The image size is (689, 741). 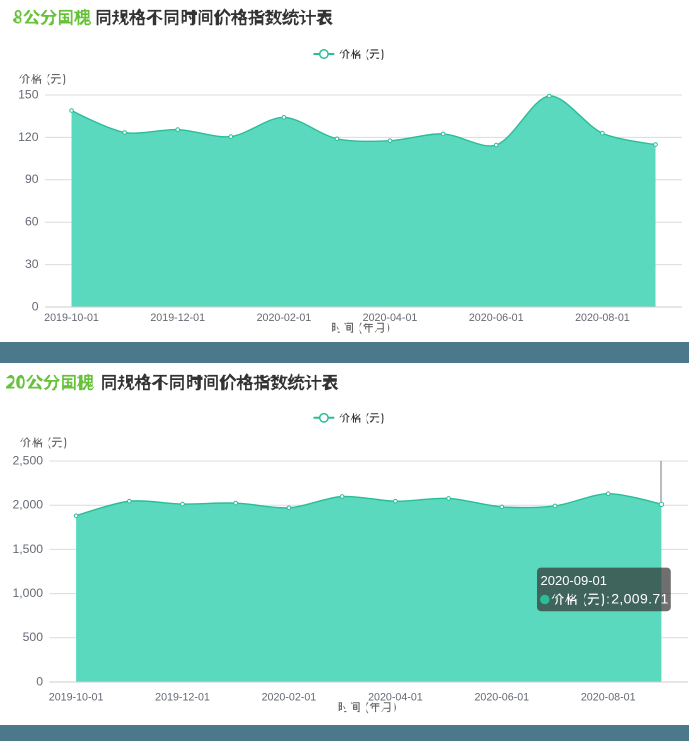 I want to click on svg-text: 2,000, so click(x=28, y=505).